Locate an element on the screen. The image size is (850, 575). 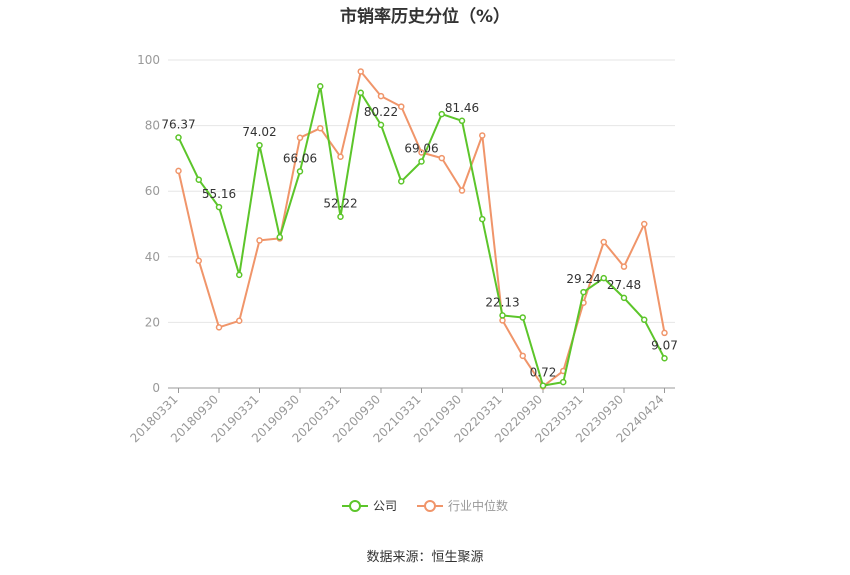
data-label: 27.48 is located at coordinates (624, 285).